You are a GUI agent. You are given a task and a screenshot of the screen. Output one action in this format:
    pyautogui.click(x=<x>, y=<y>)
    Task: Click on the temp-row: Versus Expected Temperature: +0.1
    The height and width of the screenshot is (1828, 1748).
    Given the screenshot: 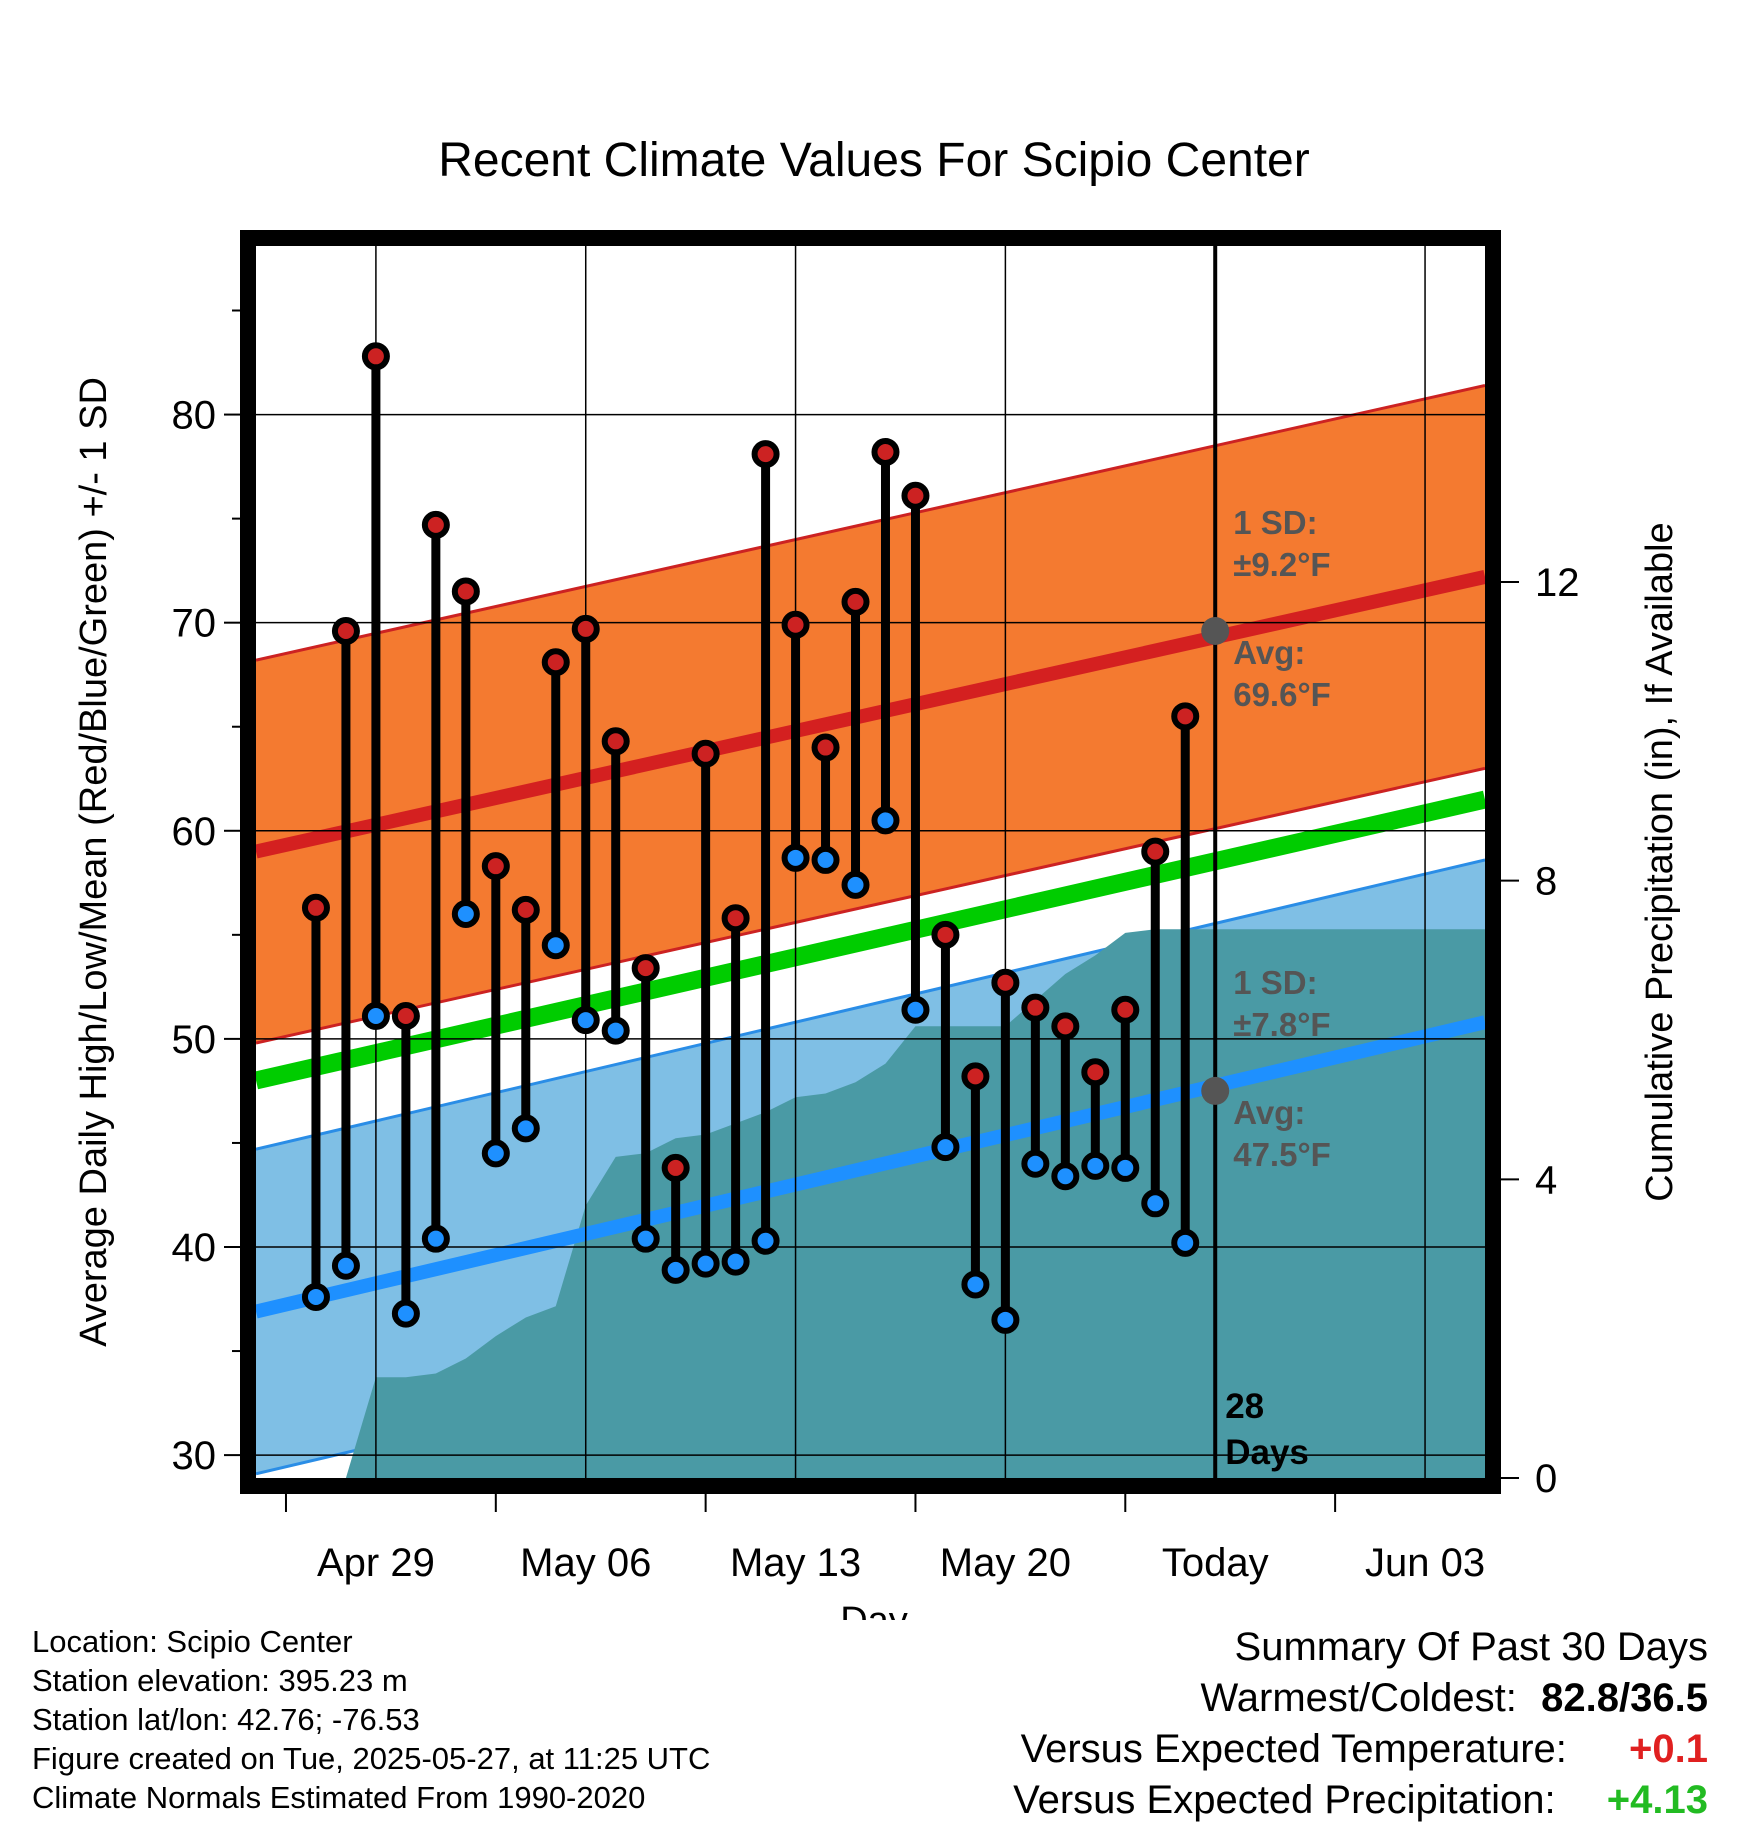 What is the action you would take?
    pyautogui.click(x=1258, y=1749)
    